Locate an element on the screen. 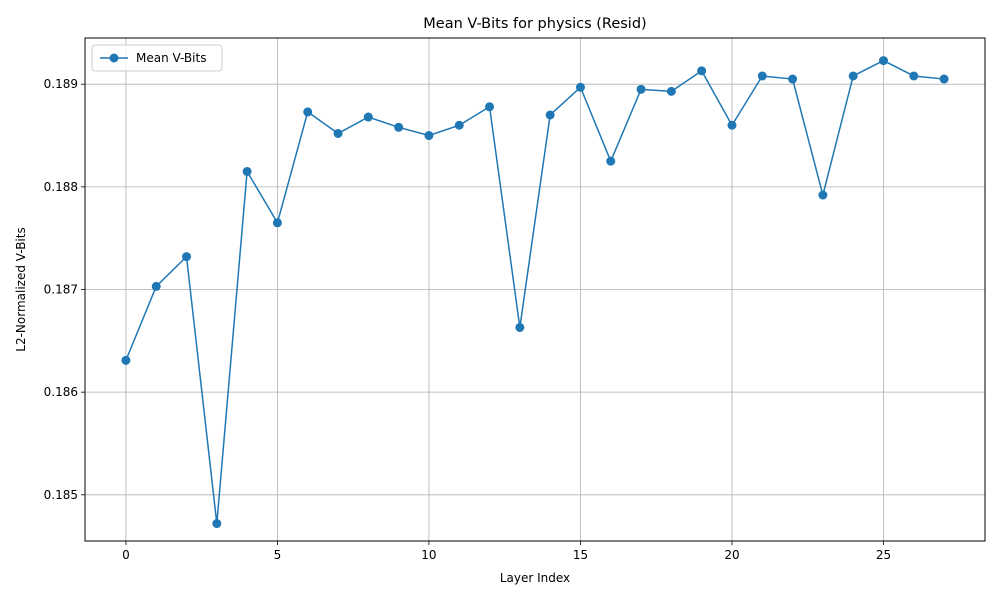 Image resolution: width=1000 pixels, height=600 pixels. x-tick-label: 10 is located at coordinates (428, 555).